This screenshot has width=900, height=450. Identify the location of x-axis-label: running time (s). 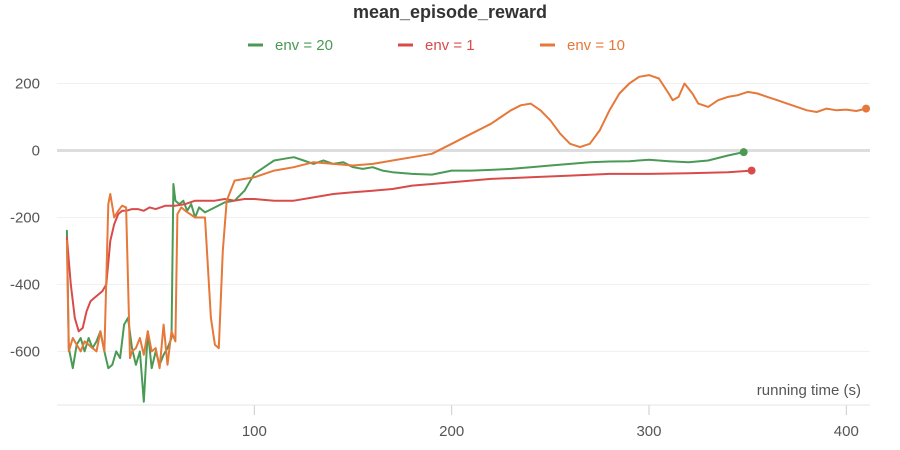
(809, 390).